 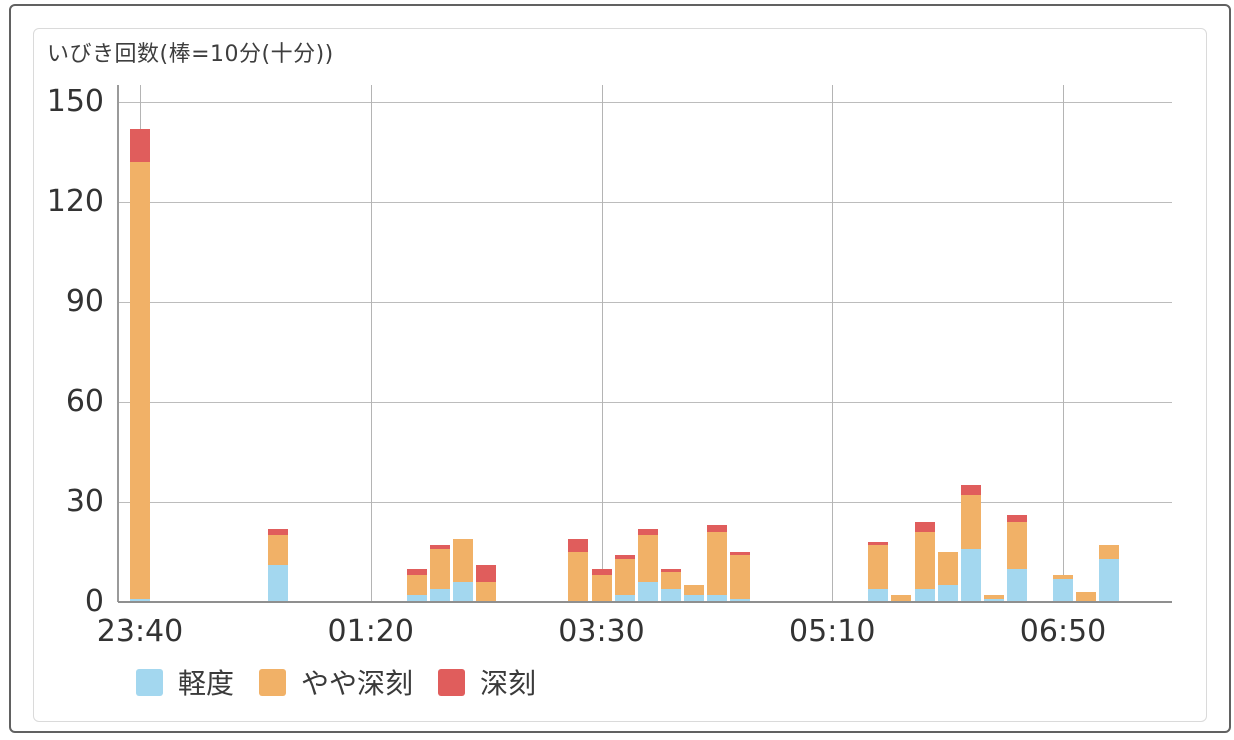 I want to click on y-axis-tick-label: 120, so click(x=75, y=201).